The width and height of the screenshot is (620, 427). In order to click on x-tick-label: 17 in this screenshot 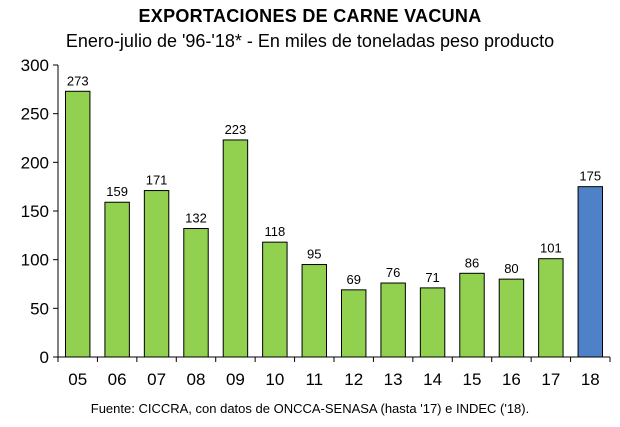, I will do `click(550, 379)`.